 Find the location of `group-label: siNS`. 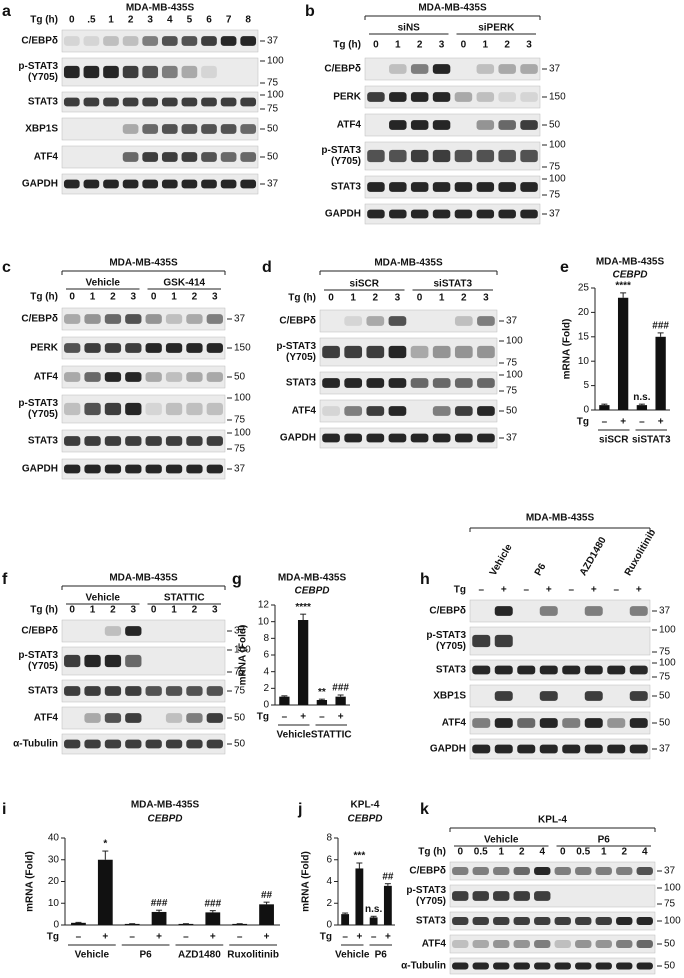

group-label: siNS is located at coordinates (409, 28).